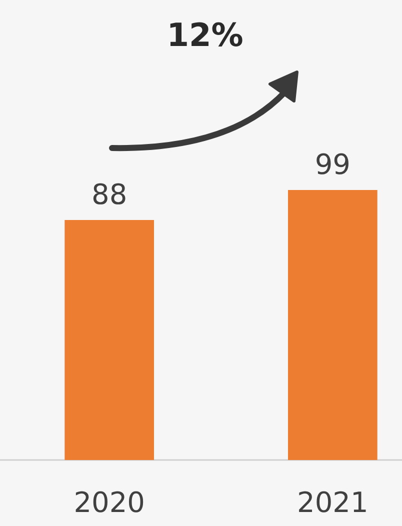 The width and height of the screenshot is (402, 526). Describe the element at coordinates (110, 194) in the screenshot. I see `data-label: 88` at that location.